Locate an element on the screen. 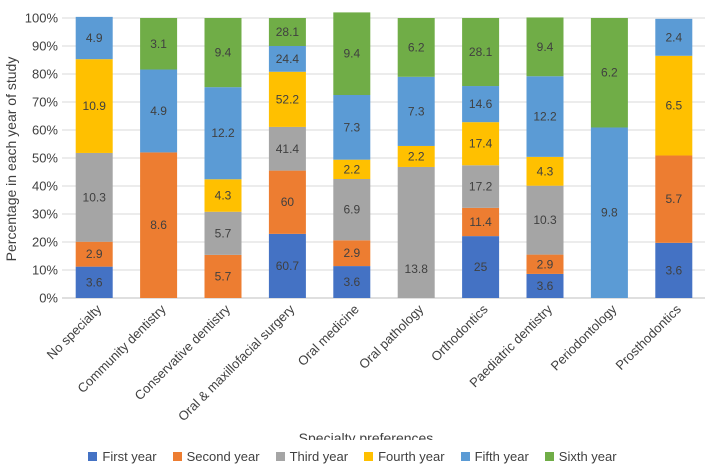  data-label: 3.1 is located at coordinates (158, 44).